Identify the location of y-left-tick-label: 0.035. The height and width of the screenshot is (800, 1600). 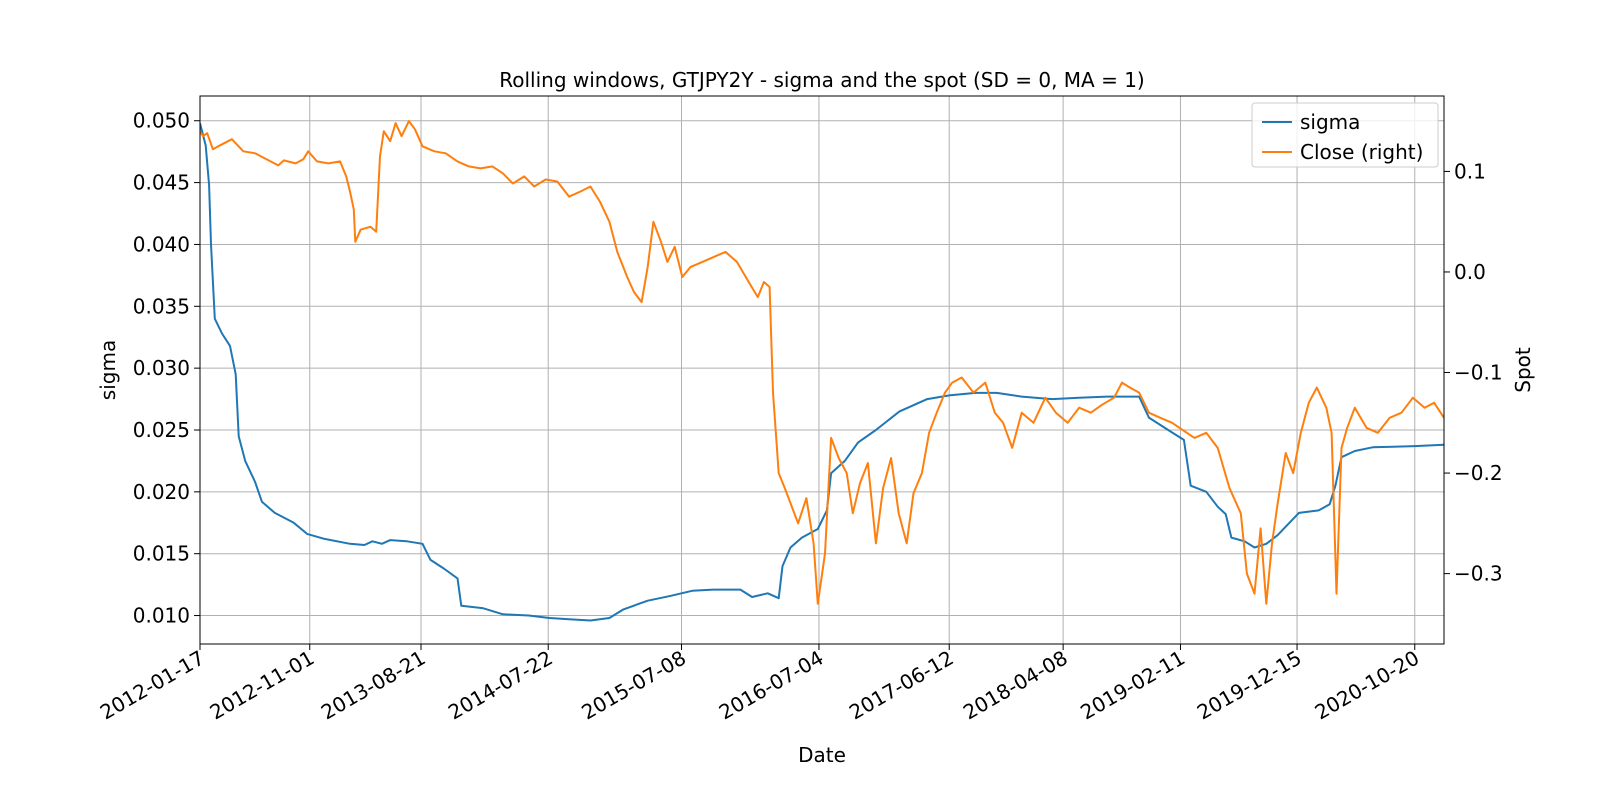
(161, 306).